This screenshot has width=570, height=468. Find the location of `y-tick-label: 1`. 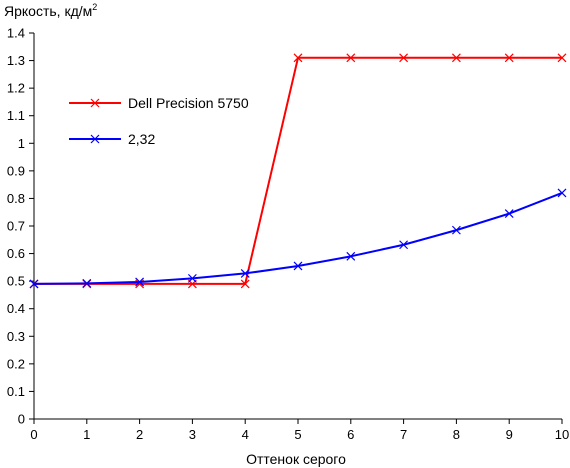

y-tick-label: 1 is located at coordinates (21, 143).